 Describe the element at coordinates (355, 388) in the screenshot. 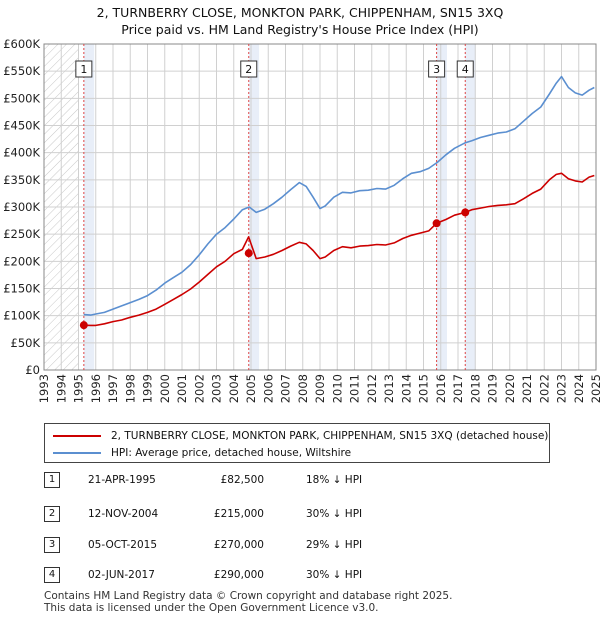

I see `x-tick-label: 2011` at that location.